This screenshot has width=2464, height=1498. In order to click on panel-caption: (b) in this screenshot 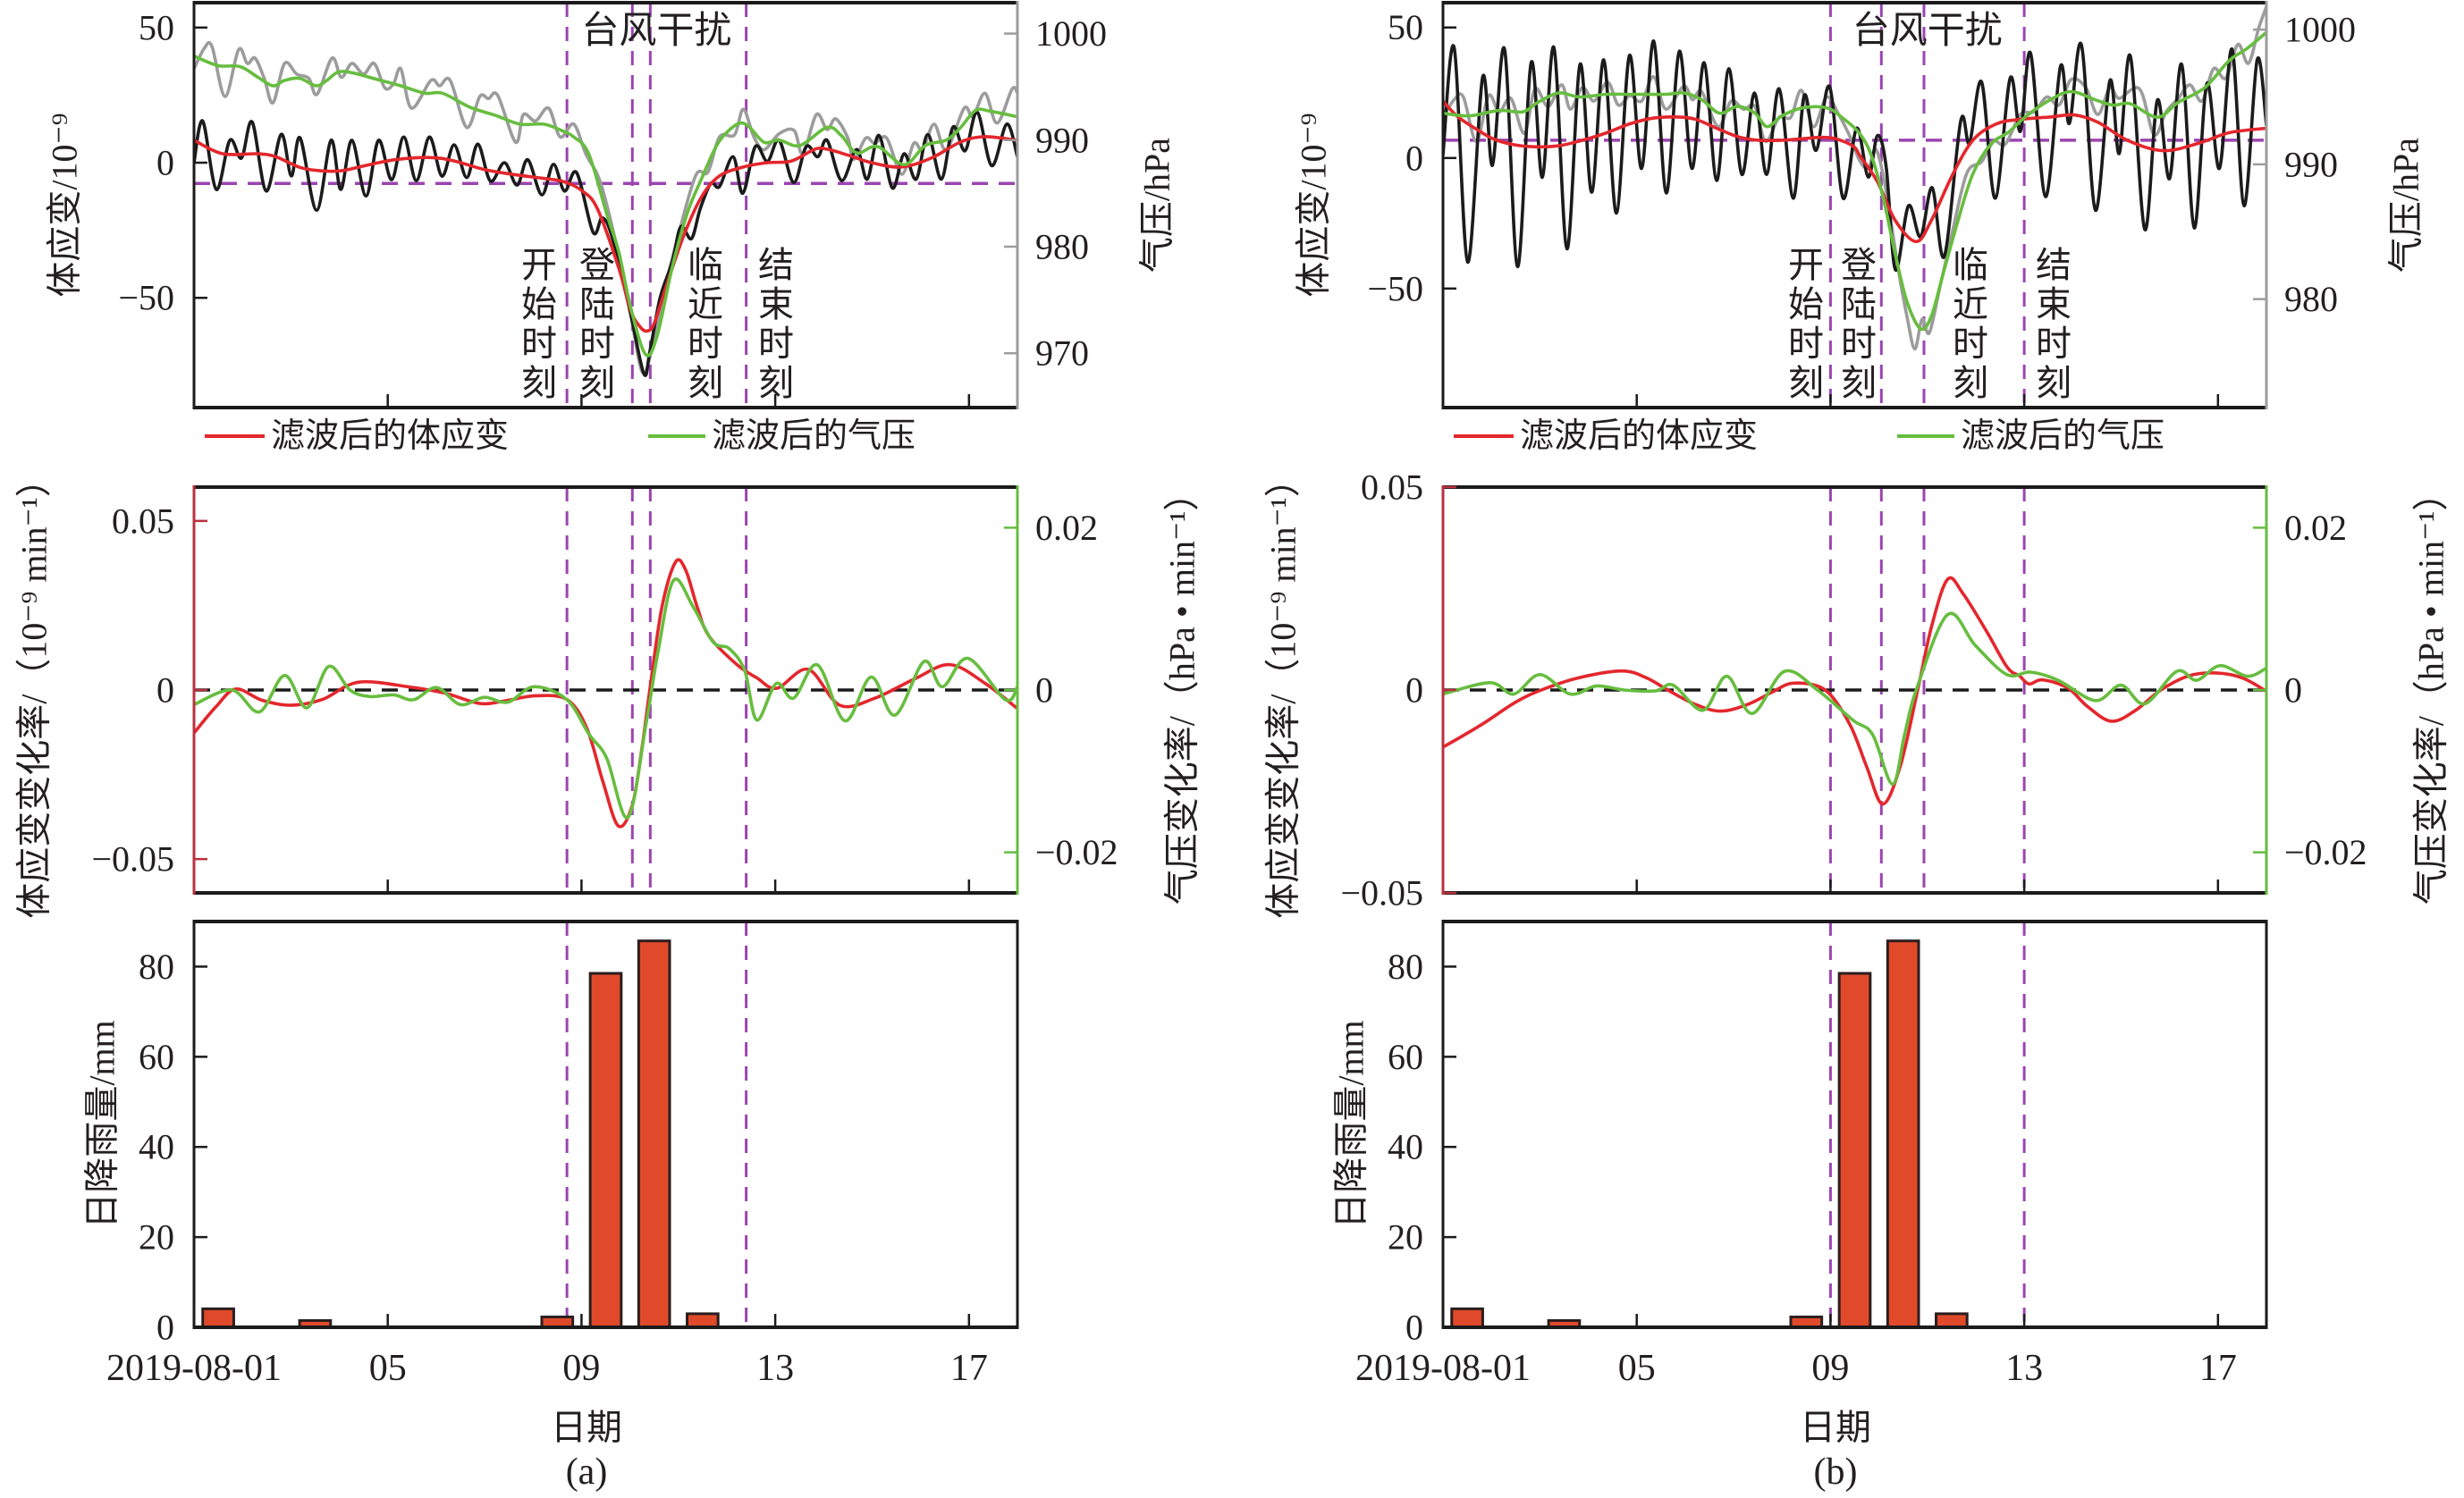, I will do `click(1836, 1472)`.